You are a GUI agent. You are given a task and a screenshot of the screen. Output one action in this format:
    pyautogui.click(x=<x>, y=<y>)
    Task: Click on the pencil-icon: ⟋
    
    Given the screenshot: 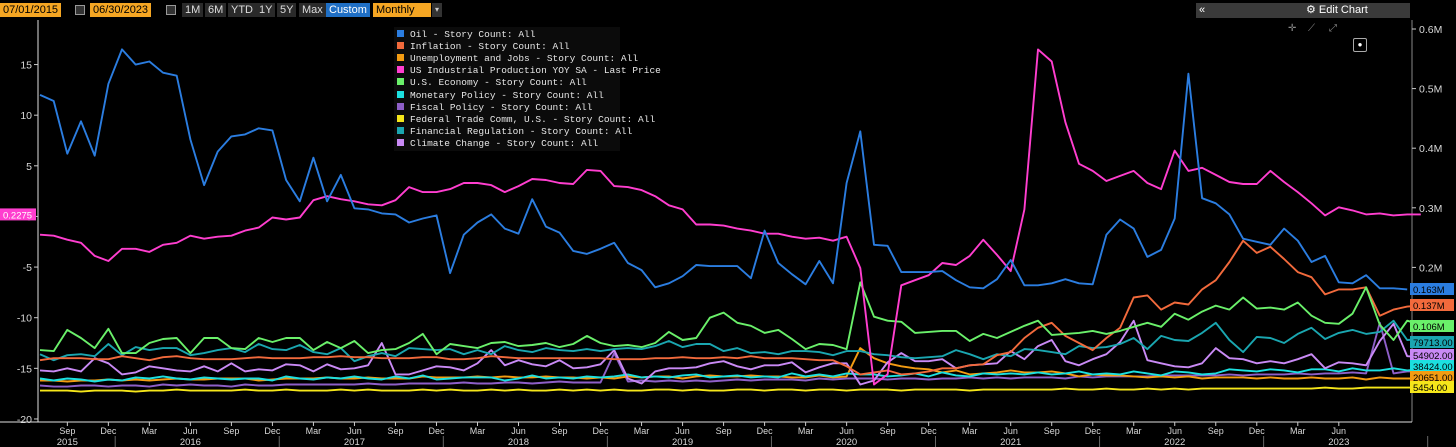 What is the action you would take?
    pyautogui.click(x=1311, y=28)
    